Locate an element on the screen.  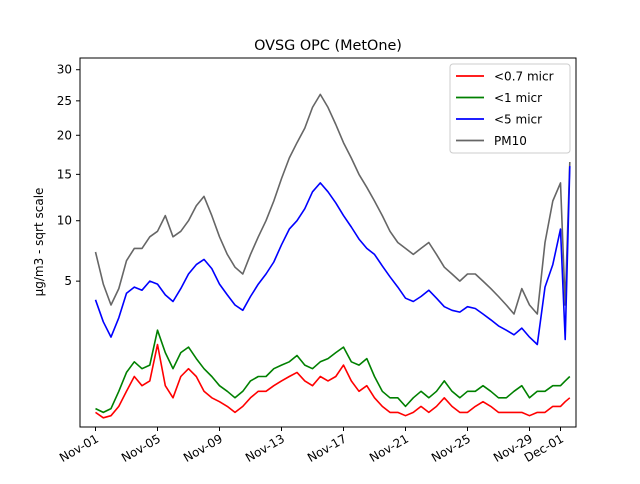
legend-box is located at coordinates (510, 108).